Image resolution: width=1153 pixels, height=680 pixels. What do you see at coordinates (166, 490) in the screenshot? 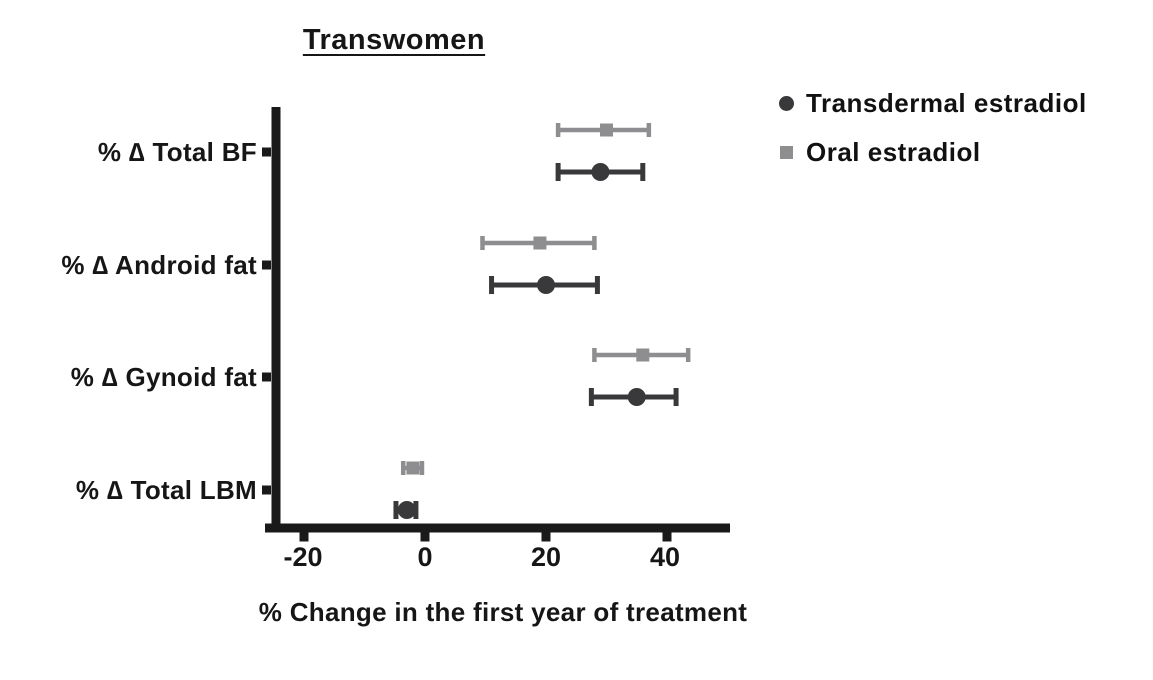
I see `category-label-total-lbm: % ∆ Total LBM` at bounding box center [166, 490].